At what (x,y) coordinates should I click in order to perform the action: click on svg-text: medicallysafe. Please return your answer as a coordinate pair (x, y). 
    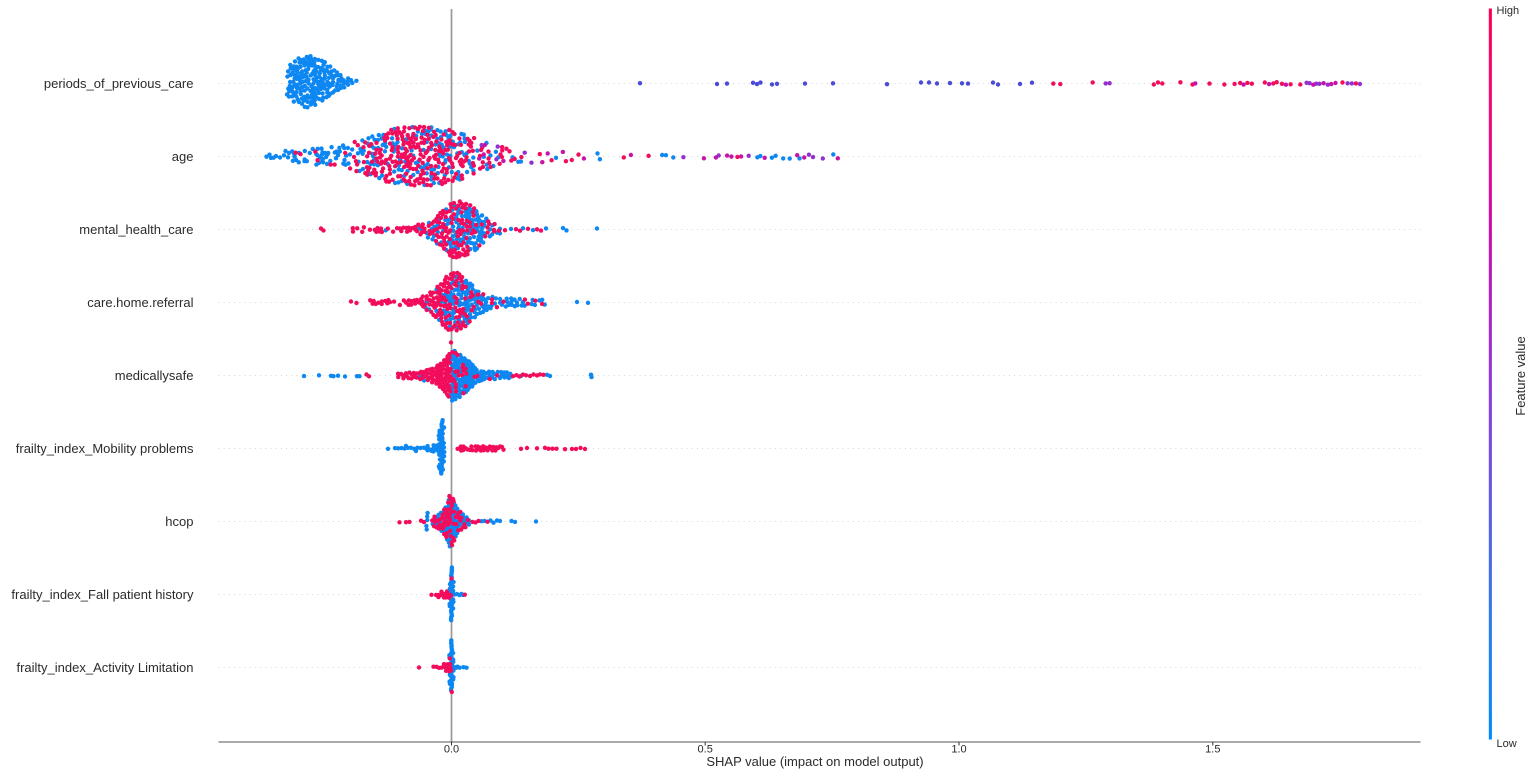
    Looking at the image, I should click on (154, 375).